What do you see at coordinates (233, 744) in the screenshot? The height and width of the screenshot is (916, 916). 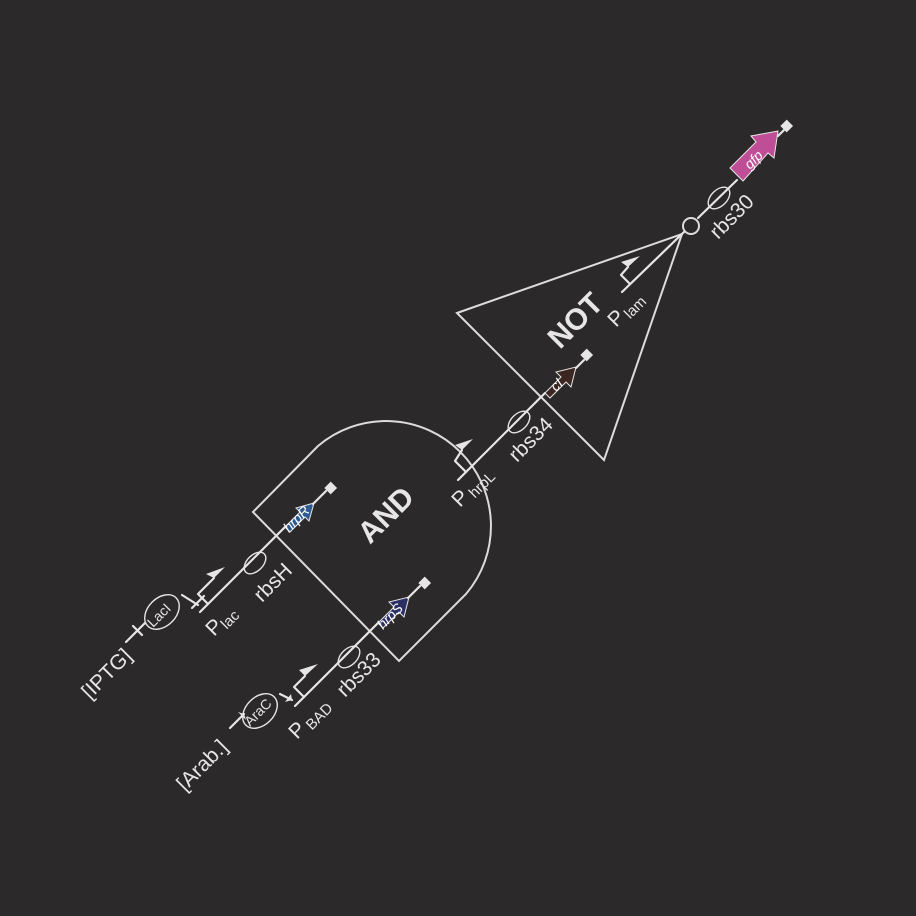 I see `arab-input: [Arab.] AraC` at bounding box center [233, 744].